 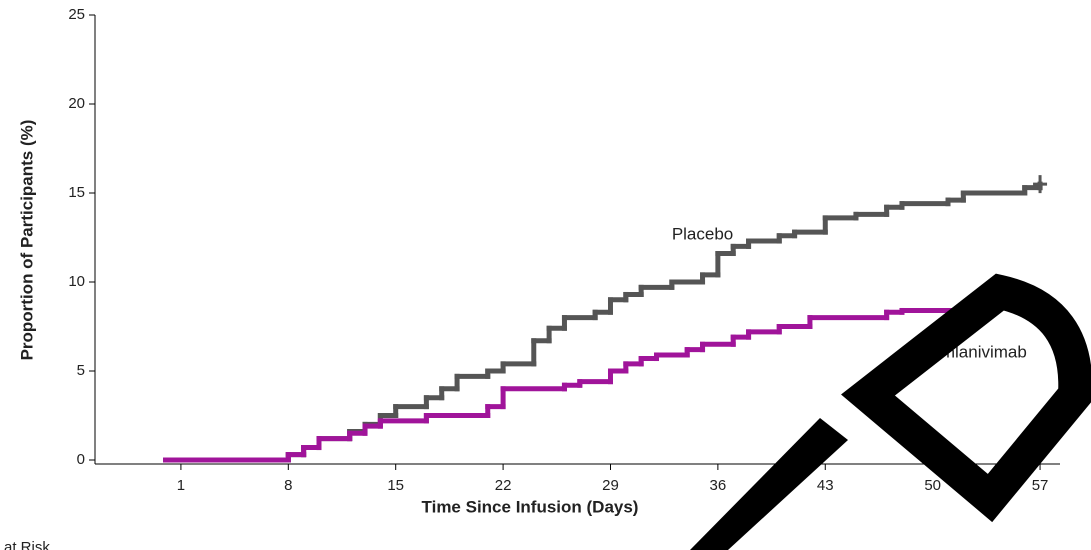 I want to click on x-tick-label: 22, so click(x=503, y=485).